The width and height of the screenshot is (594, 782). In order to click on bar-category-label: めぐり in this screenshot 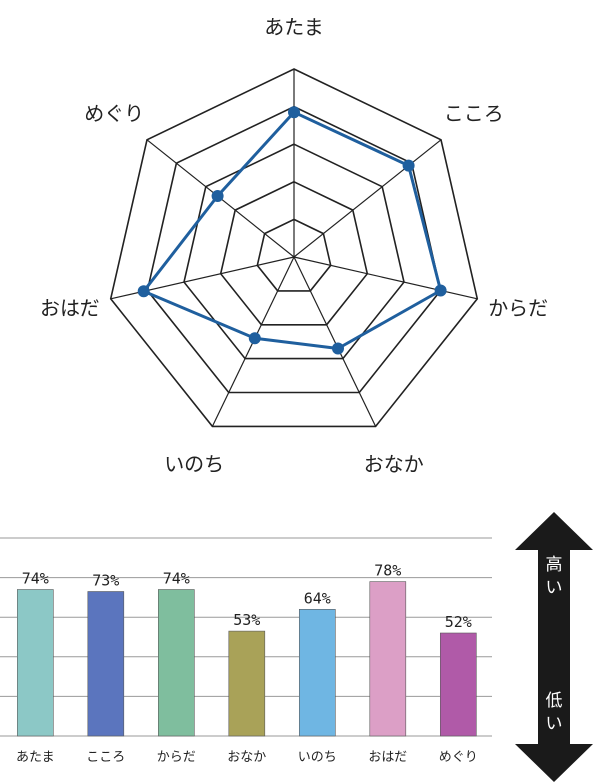, I will do `click(458, 757)`.